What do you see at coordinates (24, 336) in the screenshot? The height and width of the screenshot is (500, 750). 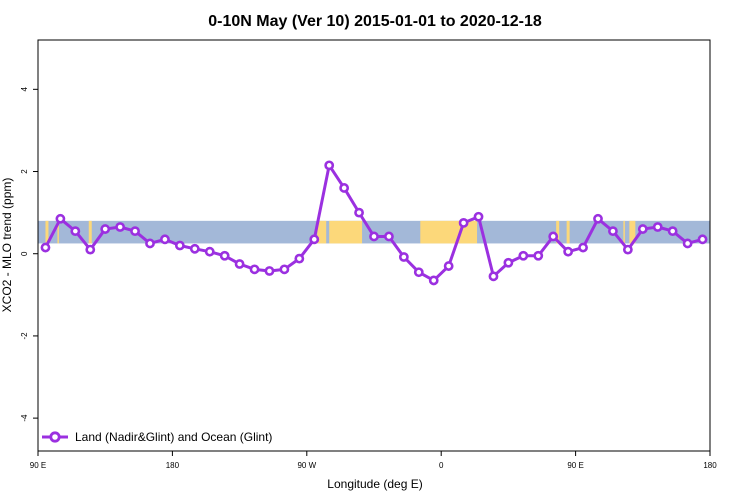 I see `y-tick-label: -2` at bounding box center [24, 336].